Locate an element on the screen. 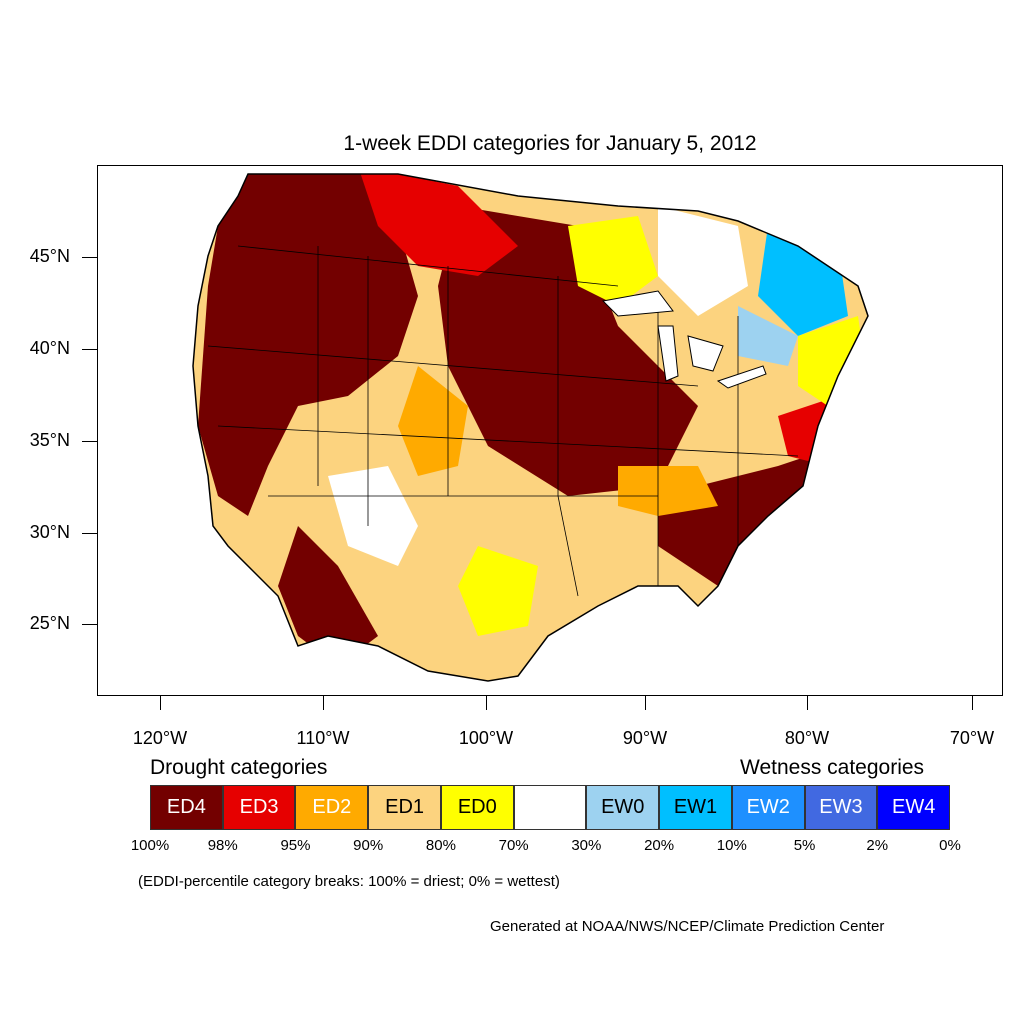 The height and width of the screenshot is (1024, 1024). y-label: 30°N is located at coordinates (49, 532).